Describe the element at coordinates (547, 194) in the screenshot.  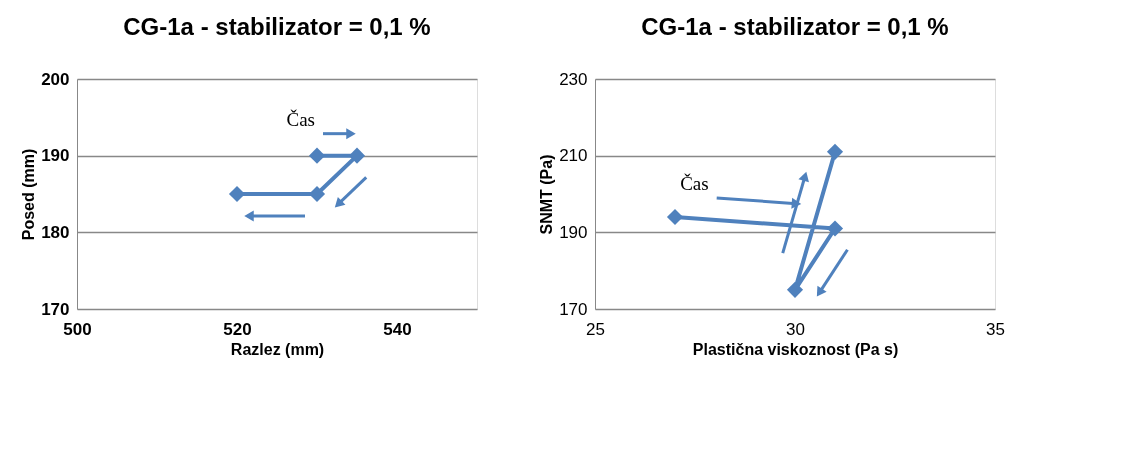
I see `y-axis-title: SNMT (Pa)` at that location.